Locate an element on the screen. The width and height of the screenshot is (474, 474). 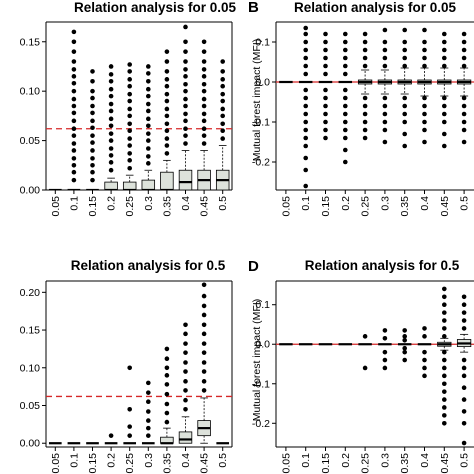
panel-d-letter: D is located at coordinates (253, 266).